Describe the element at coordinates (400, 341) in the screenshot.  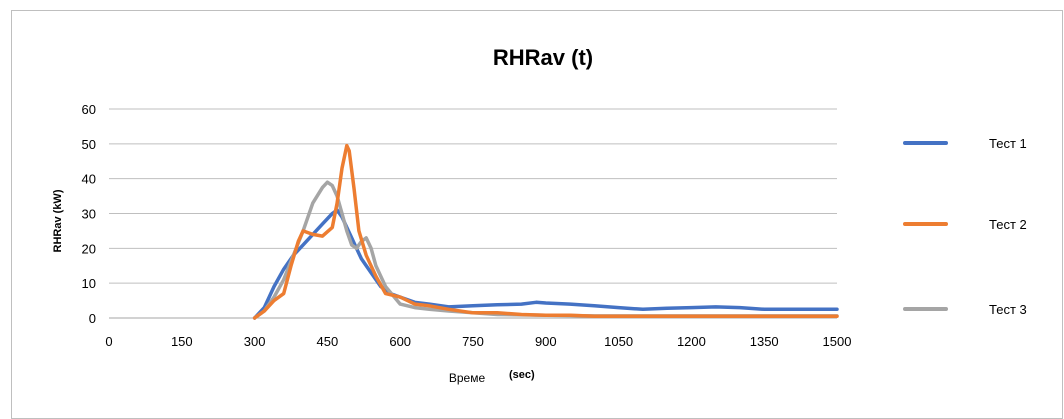
I see `x-tick-label: 600` at that location.